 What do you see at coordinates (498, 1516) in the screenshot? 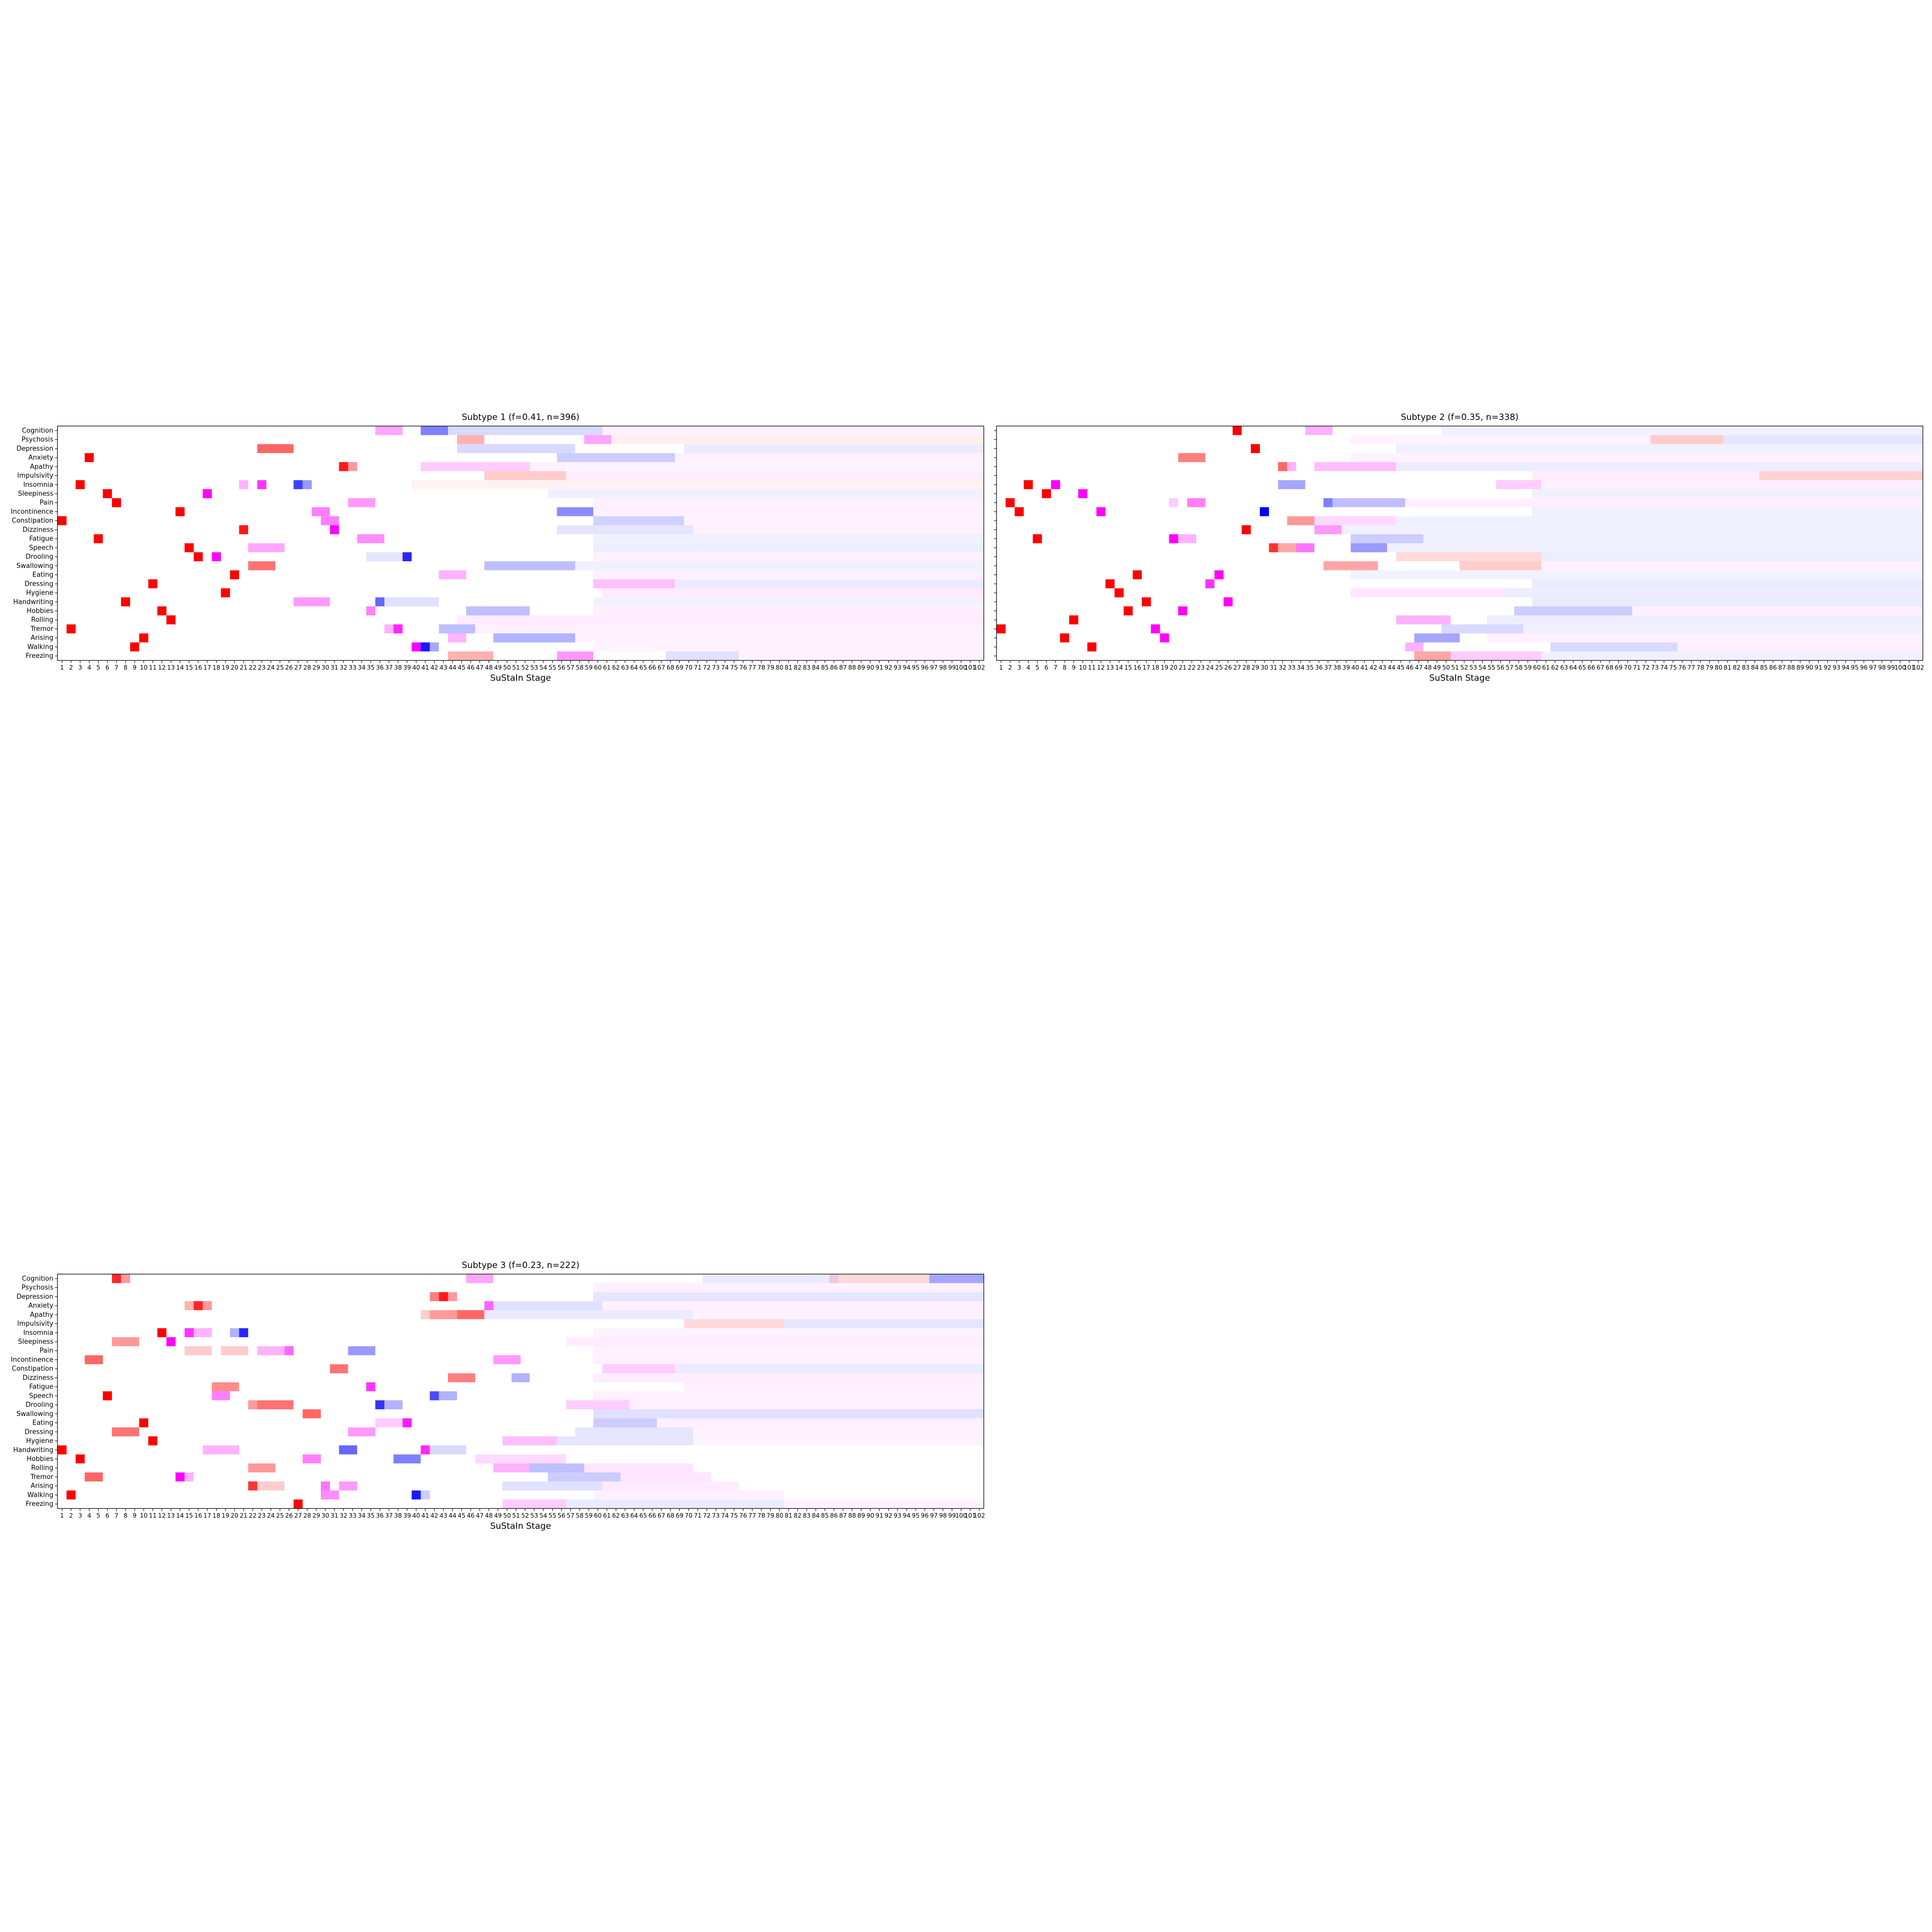
I see `stage-tick-label: 49` at bounding box center [498, 1516].